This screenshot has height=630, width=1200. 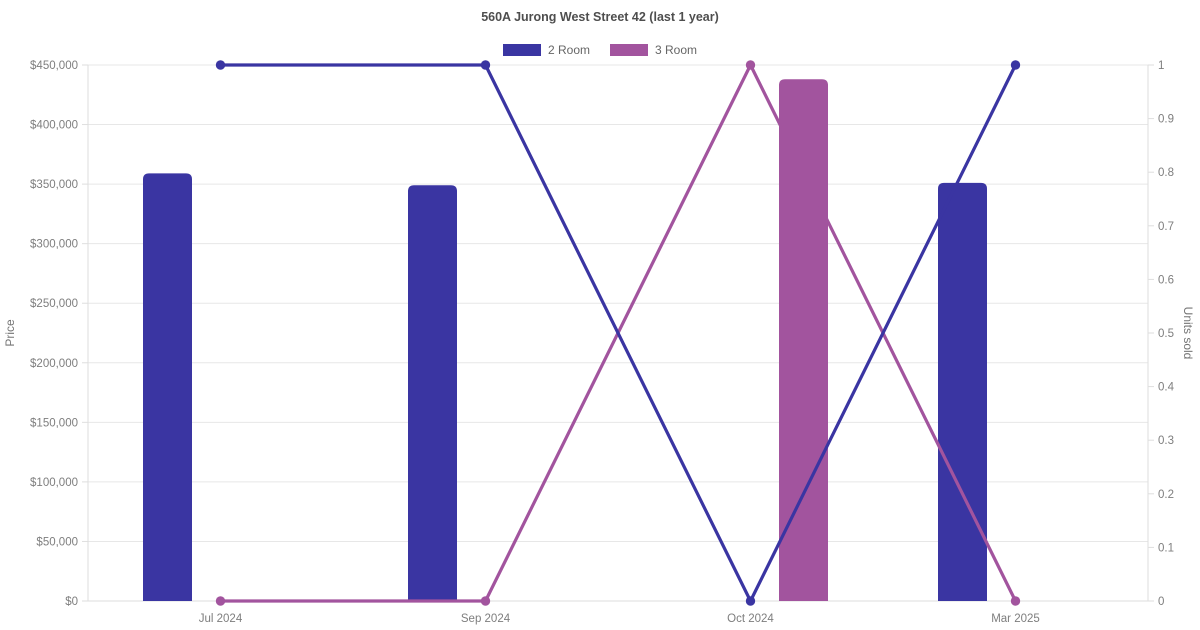 I want to click on left-axis-tick-label: $150,000, so click(x=54, y=423).